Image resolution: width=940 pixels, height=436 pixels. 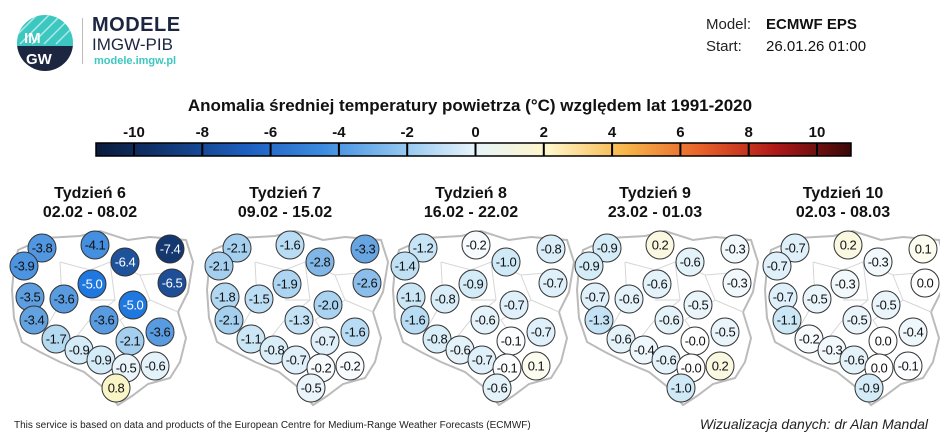 I want to click on start-value: 26.01.26 01:00, so click(x=816, y=46).